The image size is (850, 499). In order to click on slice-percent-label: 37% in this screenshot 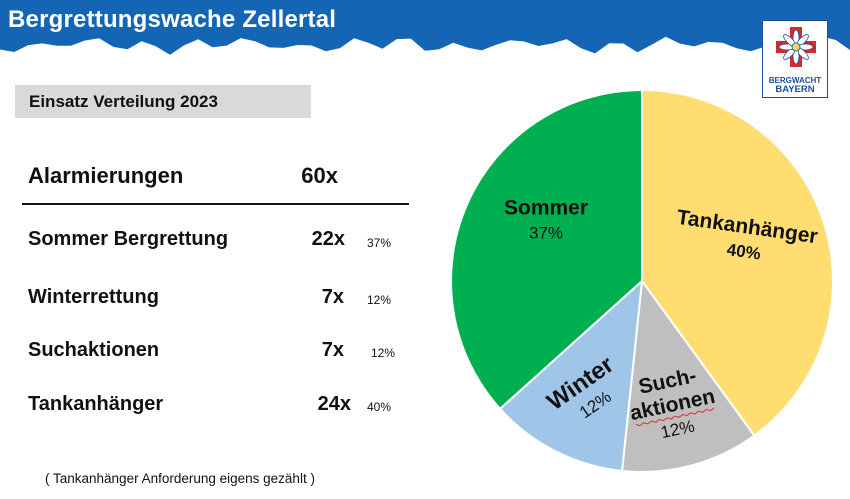, I will do `click(546, 232)`.